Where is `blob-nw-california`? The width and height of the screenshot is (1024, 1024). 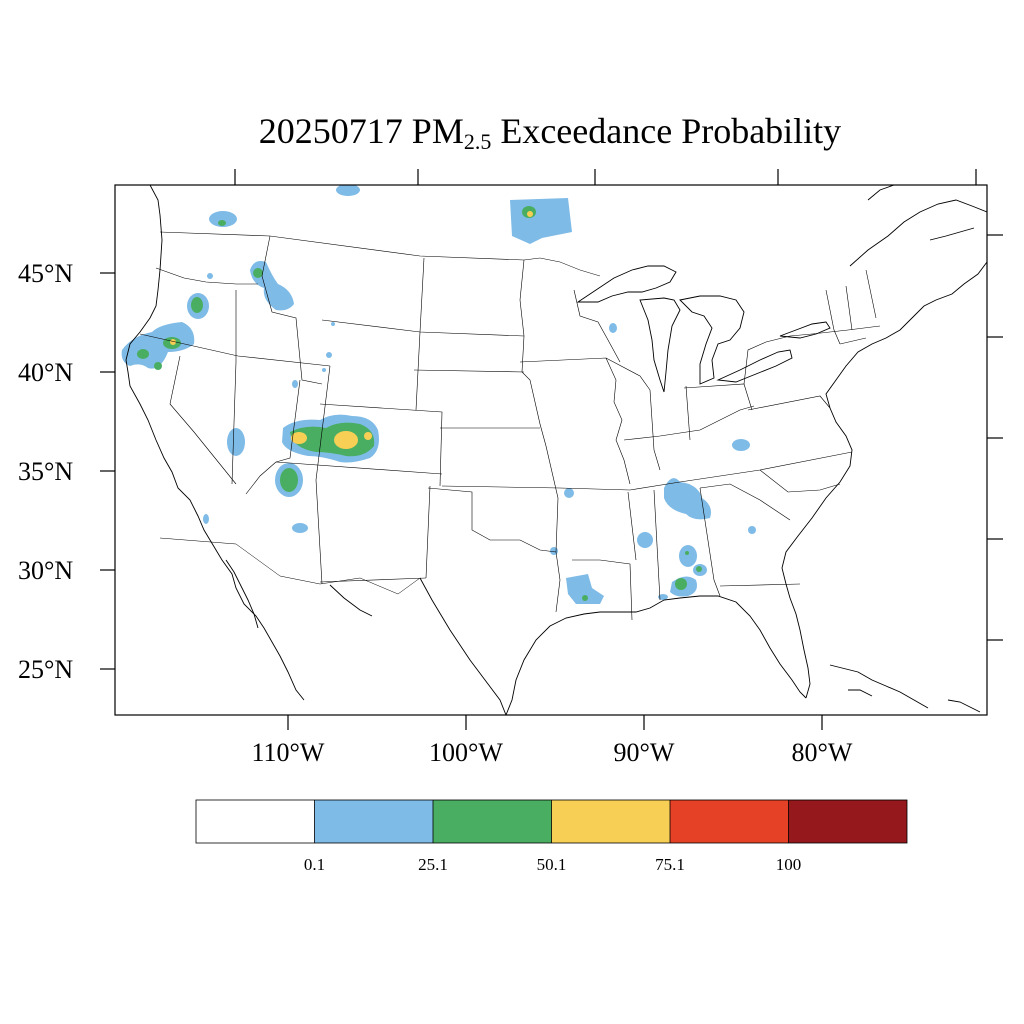
blob-nw-california is located at coordinates (158, 345).